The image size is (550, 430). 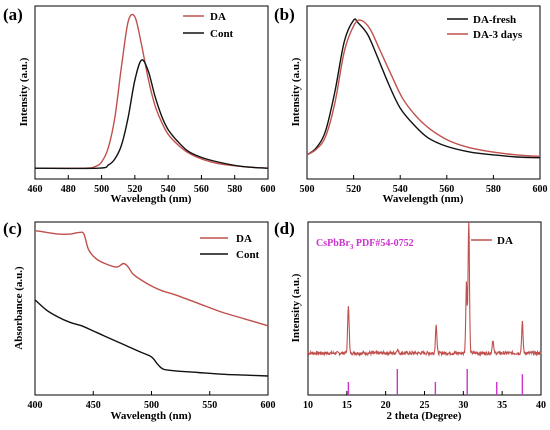 I want to click on panel-a-series-cont, so click(x=151, y=114).